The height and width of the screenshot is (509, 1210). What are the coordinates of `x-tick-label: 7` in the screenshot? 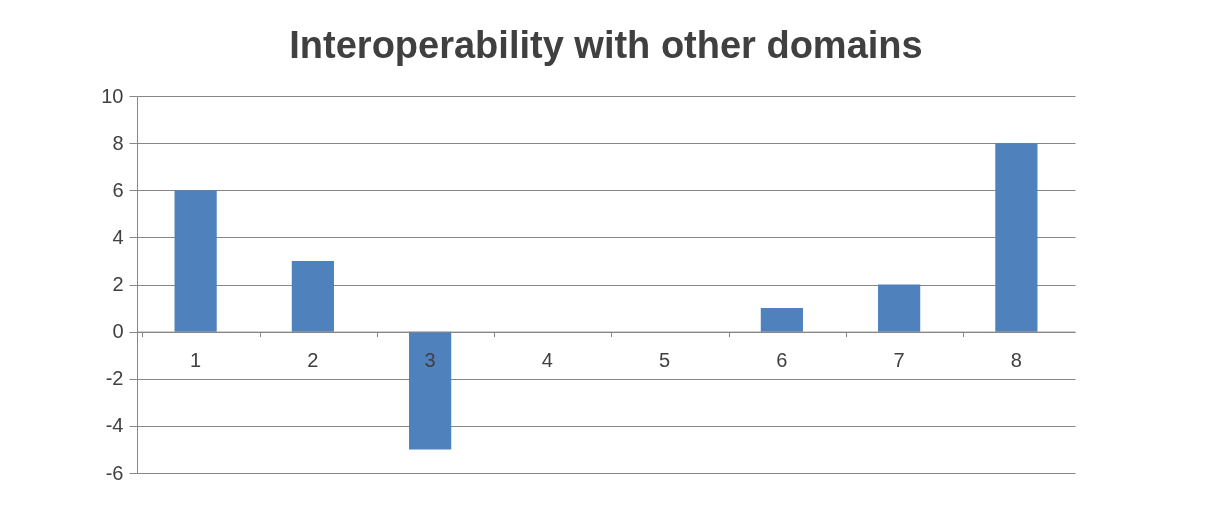 It's located at (899, 360).